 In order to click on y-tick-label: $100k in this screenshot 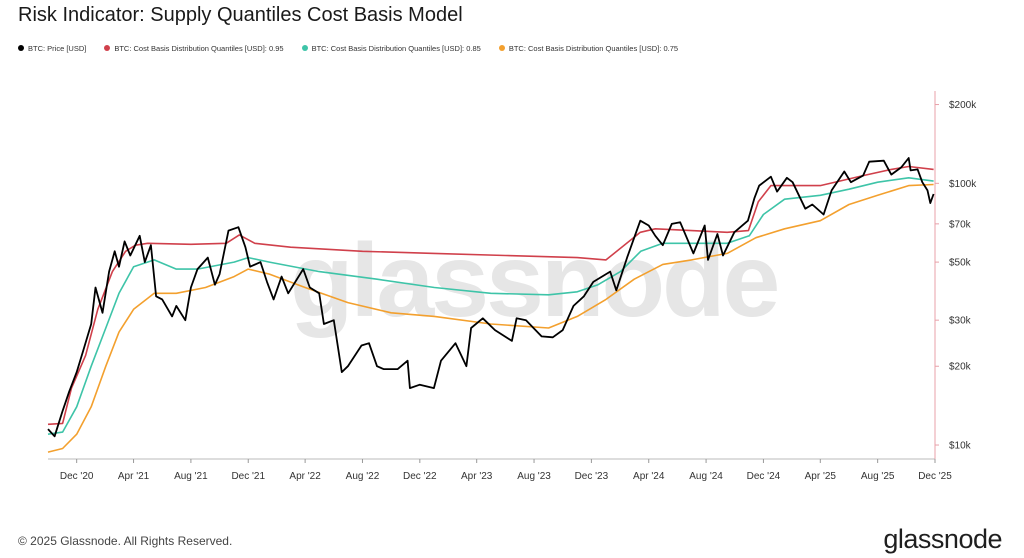, I will do `click(963, 184)`.